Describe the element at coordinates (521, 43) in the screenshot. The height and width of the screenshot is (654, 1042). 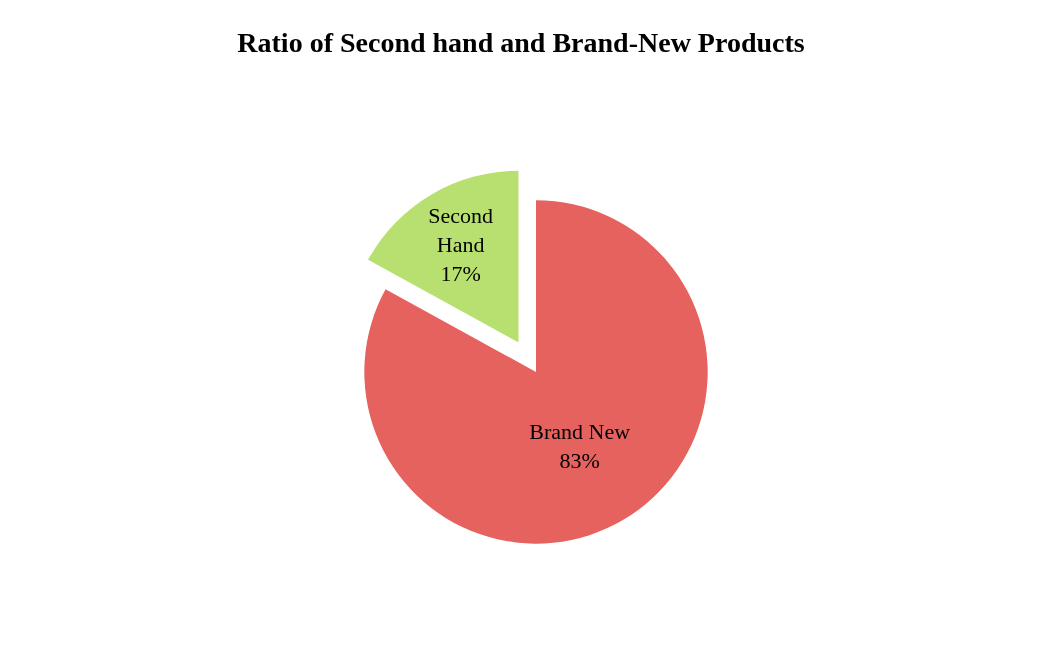
I see `chart-title: Ratio of Second hand and Brand-New Products` at that location.